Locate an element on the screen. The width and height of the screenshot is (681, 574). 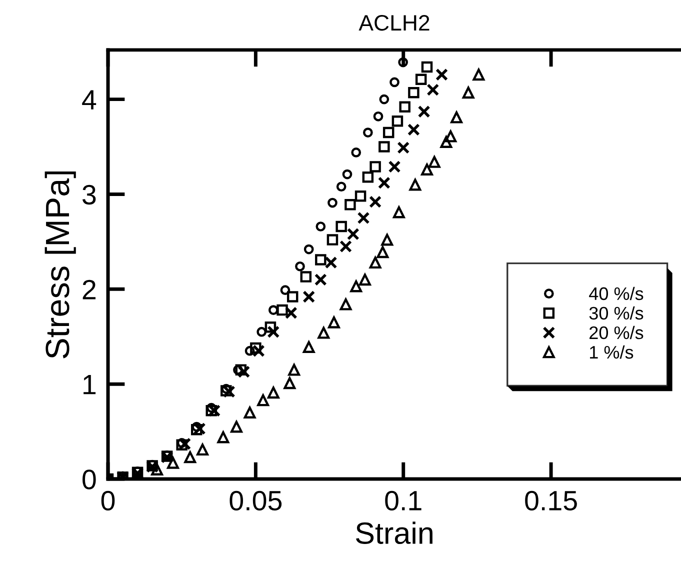
y-tick-label: 3 is located at coordinates (89, 194).